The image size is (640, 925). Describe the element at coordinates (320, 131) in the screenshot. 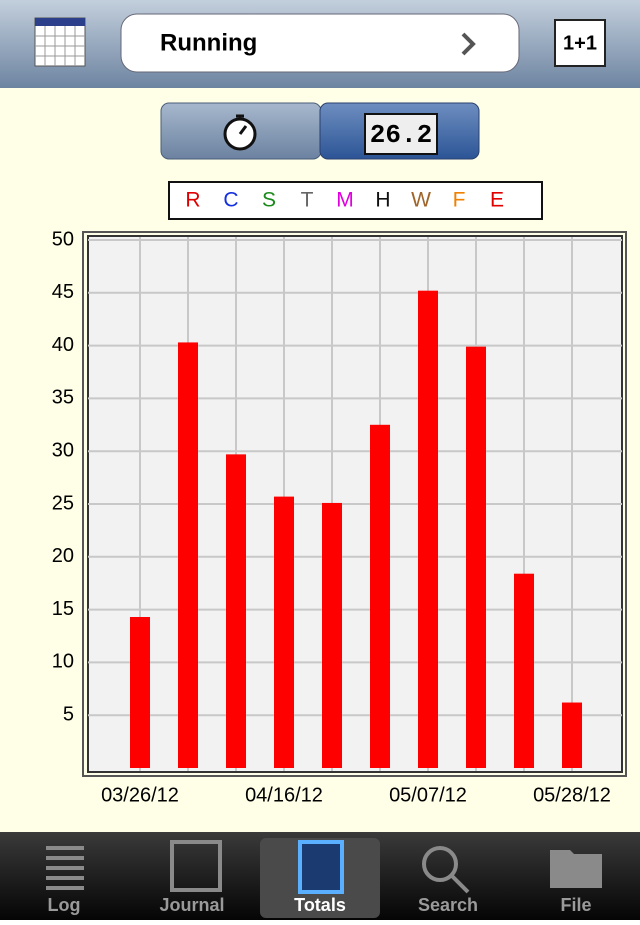

I see `mode-toggle: 26.2` at that location.